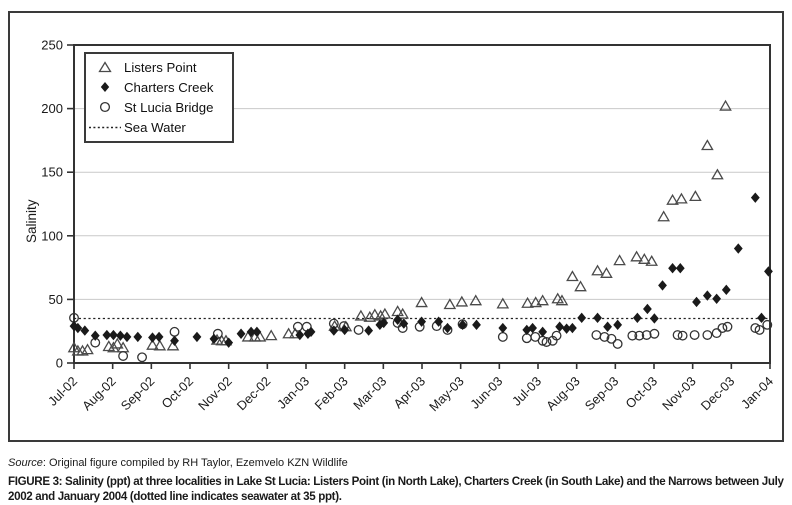 The width and height of the screenshot is (792, 505). Describe the element at coordinates (169, 107) in the screenshot. I see `legend-label: St Lucia Bridge` at that location.